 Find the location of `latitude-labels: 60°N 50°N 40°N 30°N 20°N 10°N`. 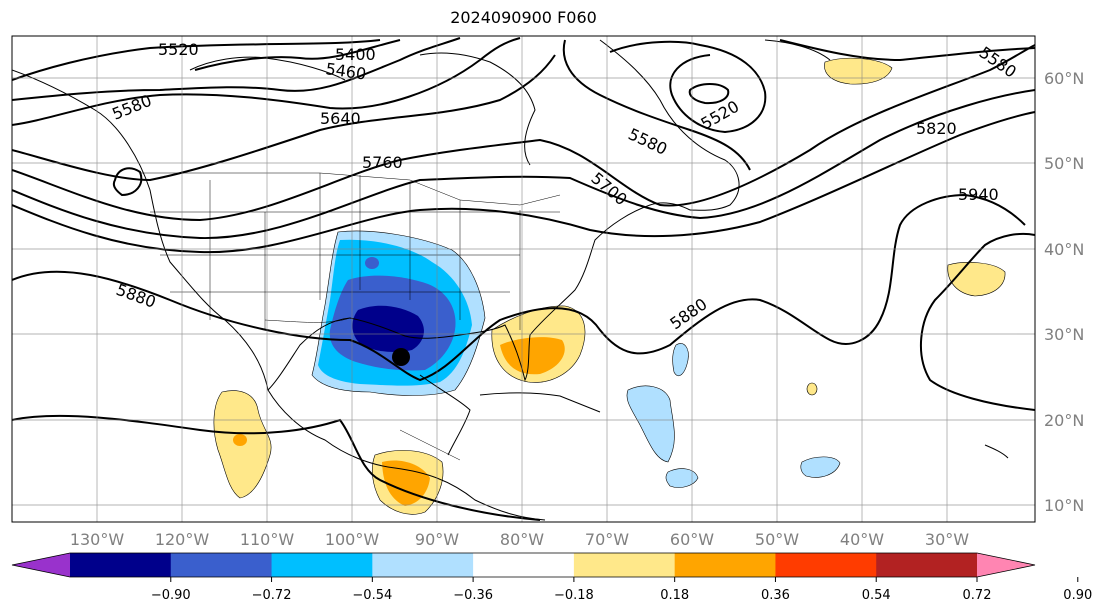

latitude-labels: 60°N 50°N 40°N 30°N 20°N 10°N is located at coordinates (1064, 292).